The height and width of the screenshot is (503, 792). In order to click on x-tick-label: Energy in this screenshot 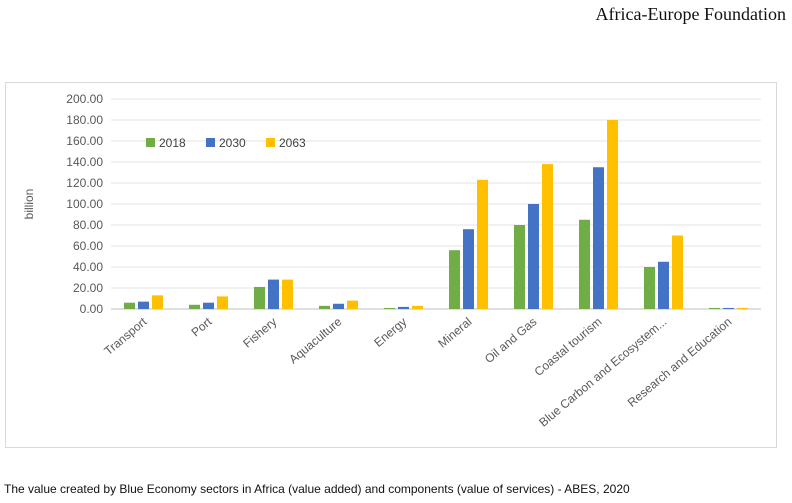, I will do `click(390, 332)`.